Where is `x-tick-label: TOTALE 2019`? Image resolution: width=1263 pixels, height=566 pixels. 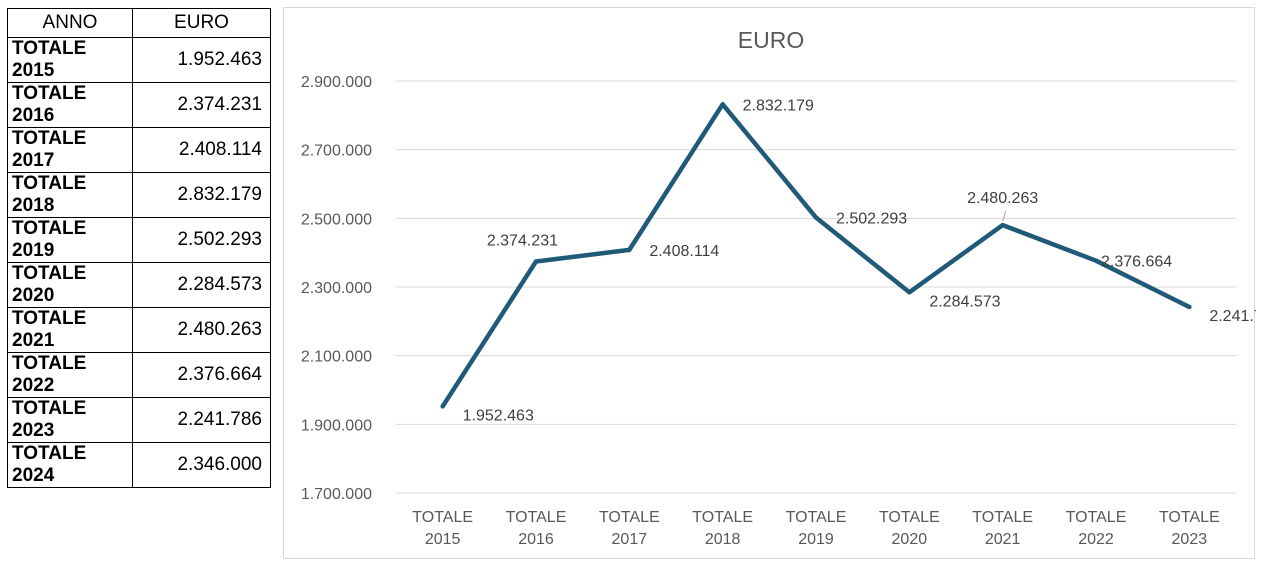 x-tick-label: TOTALE 2019 is located at coordinates (816, 528).